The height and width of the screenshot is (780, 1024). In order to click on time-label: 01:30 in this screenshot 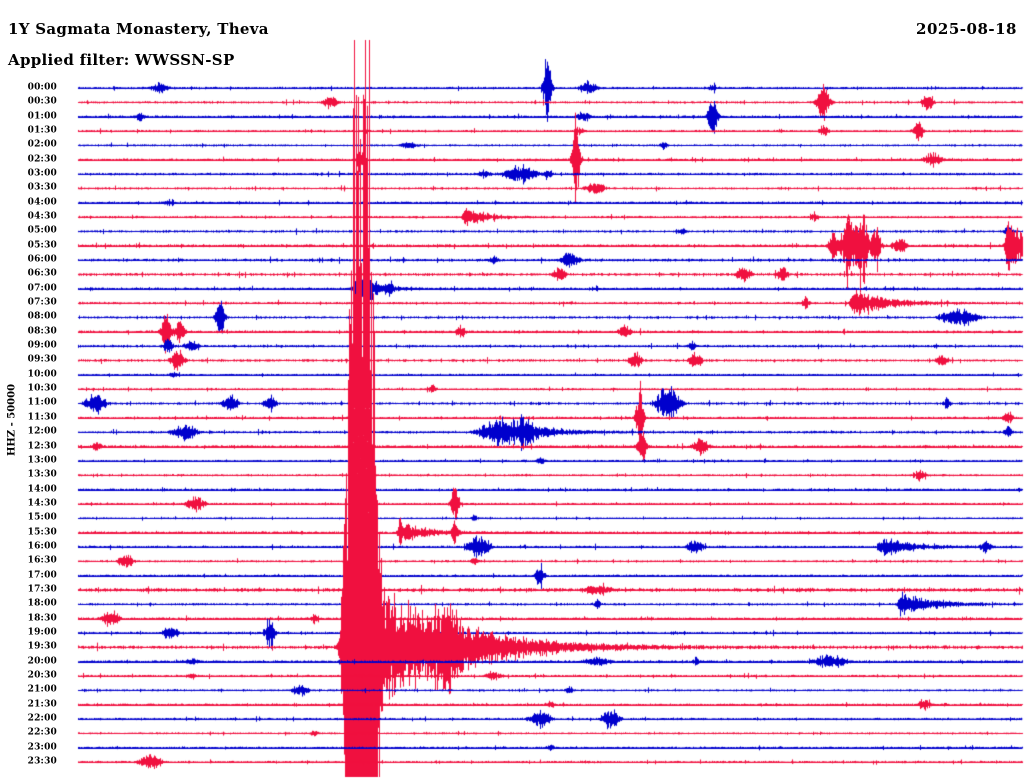, I will do `click(42, 130)`.